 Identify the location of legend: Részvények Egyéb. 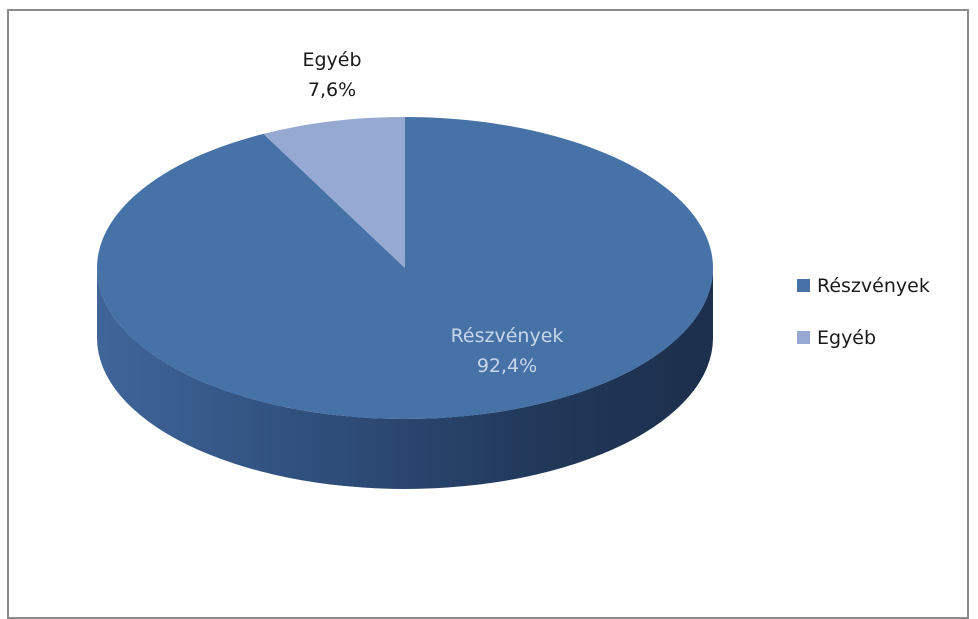
(863, 312).